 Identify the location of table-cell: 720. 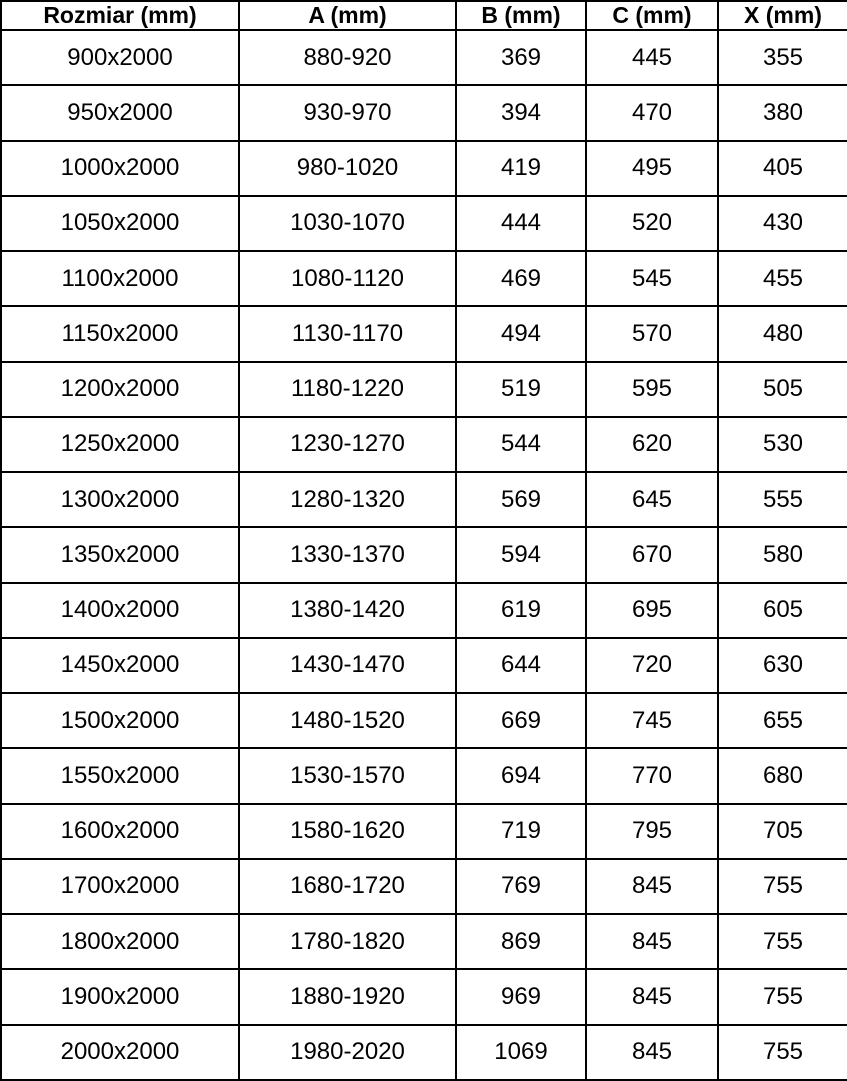
(652, 665).